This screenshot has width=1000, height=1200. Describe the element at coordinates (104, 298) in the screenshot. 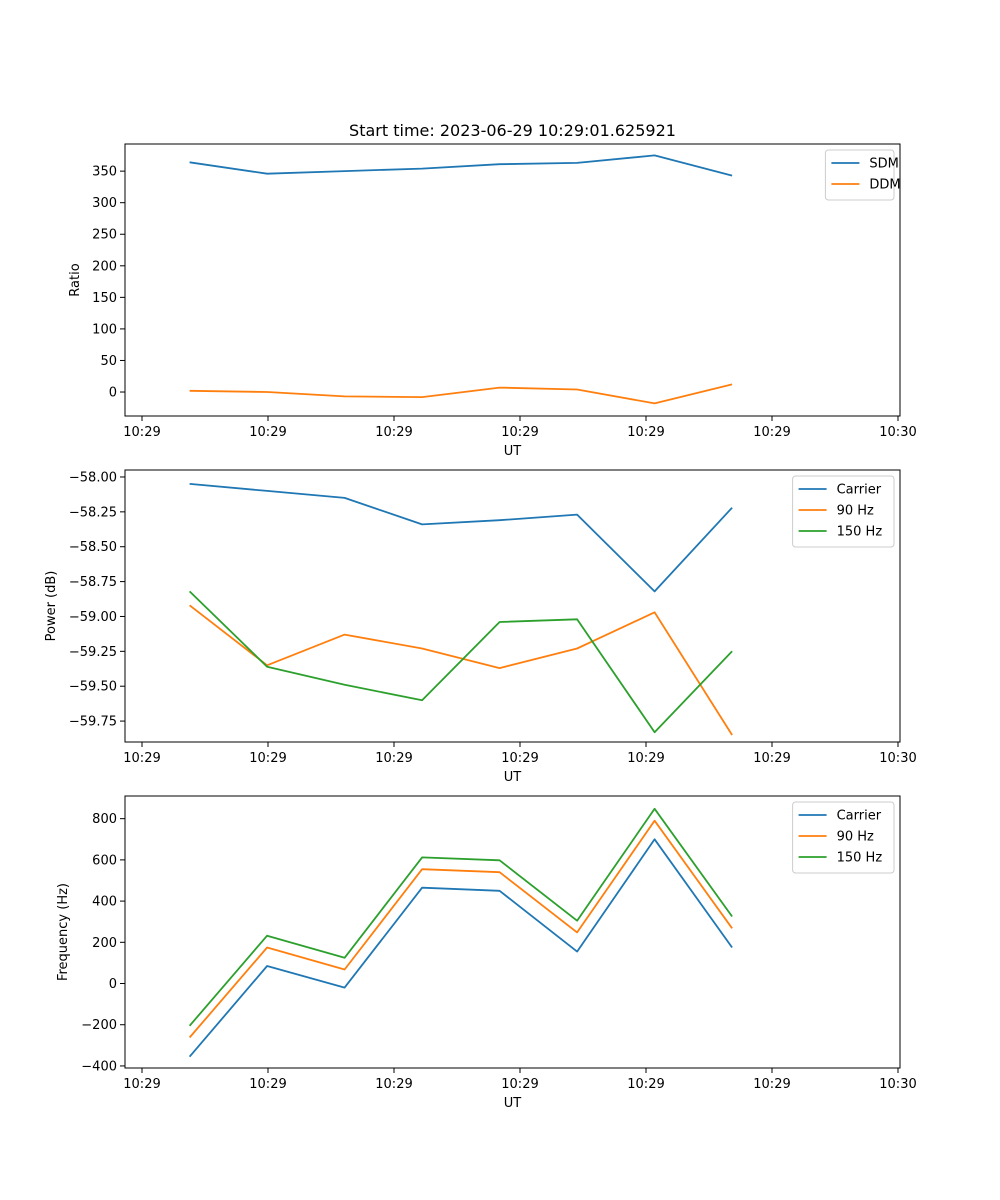

I see `y-tick-label: 150` at that location.